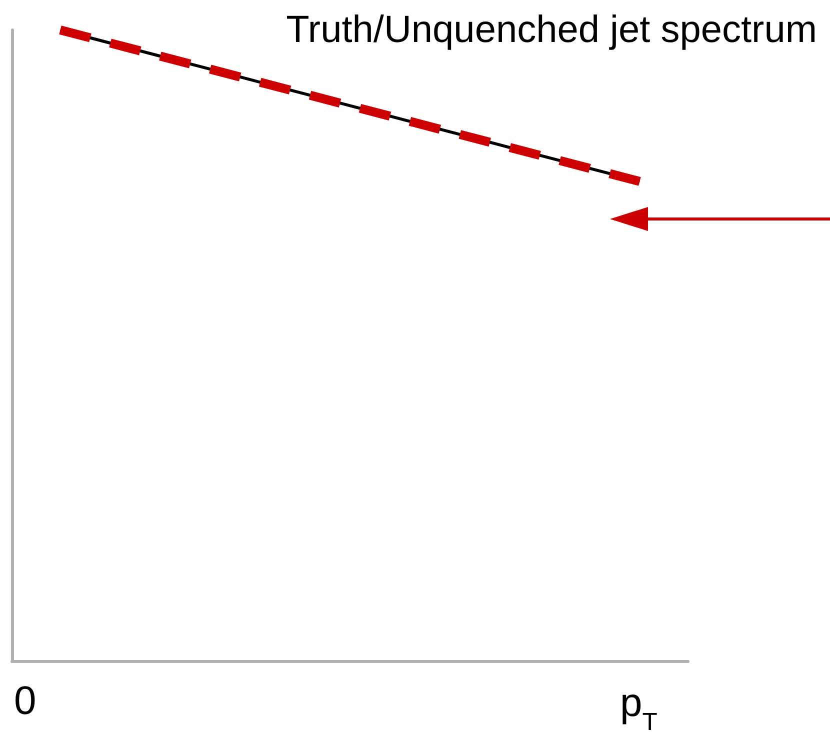 This screenshot has width=830, height=744. Describe the element at coordinates (25, 701) in the screenshot. I see `text: 0` at that location.